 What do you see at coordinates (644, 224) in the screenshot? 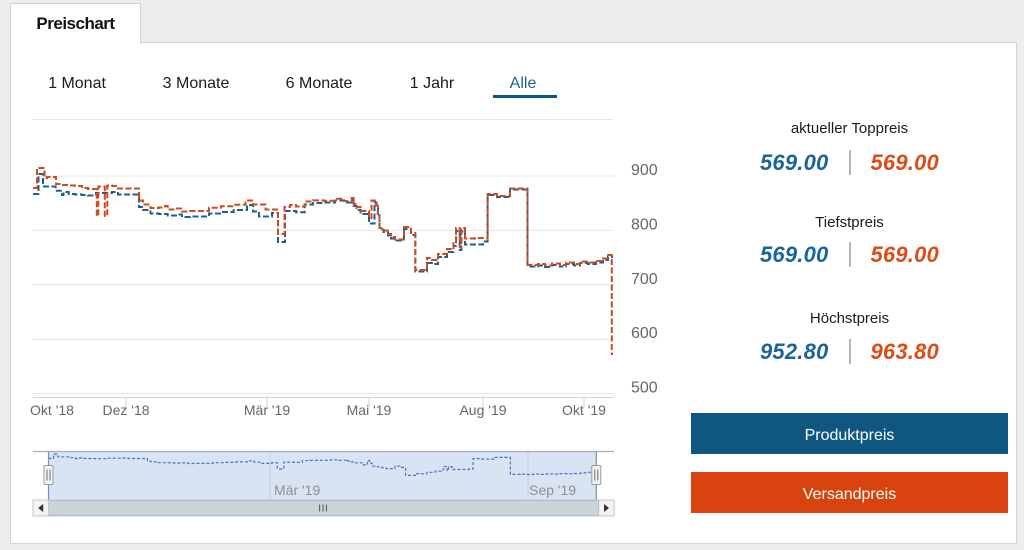
I see `svg-text: 800` at bounding box center [644, 224].